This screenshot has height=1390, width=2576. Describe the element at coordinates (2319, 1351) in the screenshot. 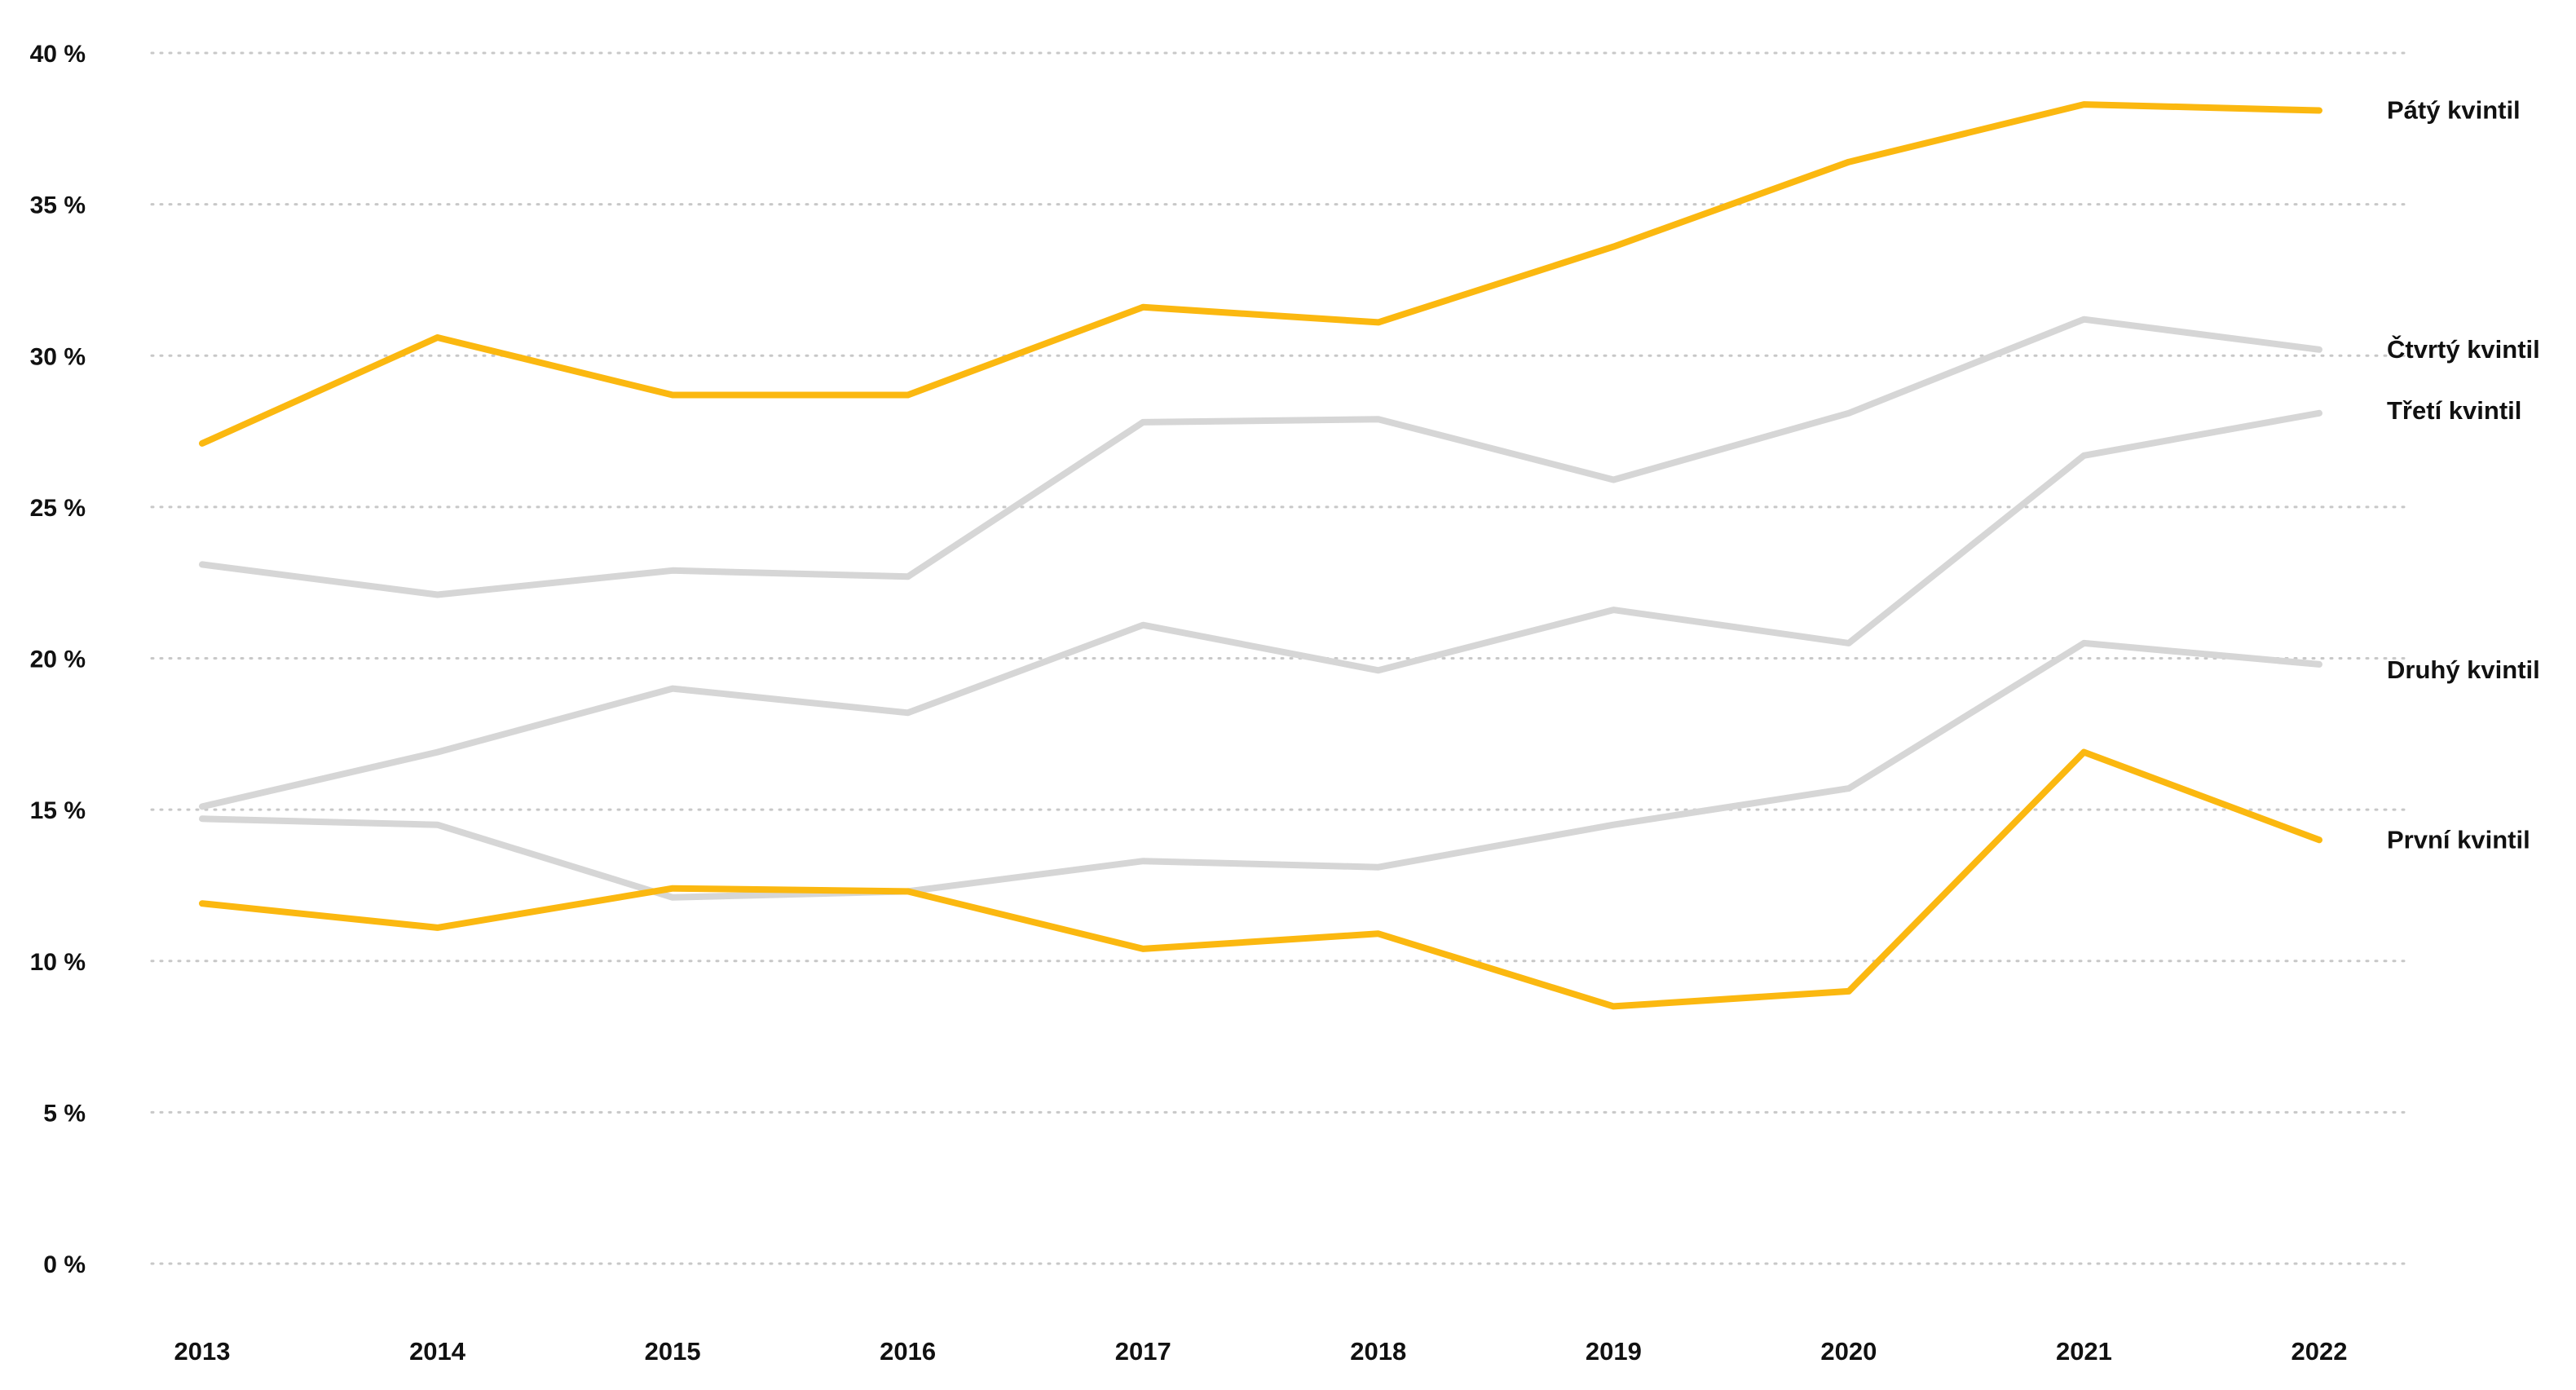

I see `x-tick-label: 2022` at that location.